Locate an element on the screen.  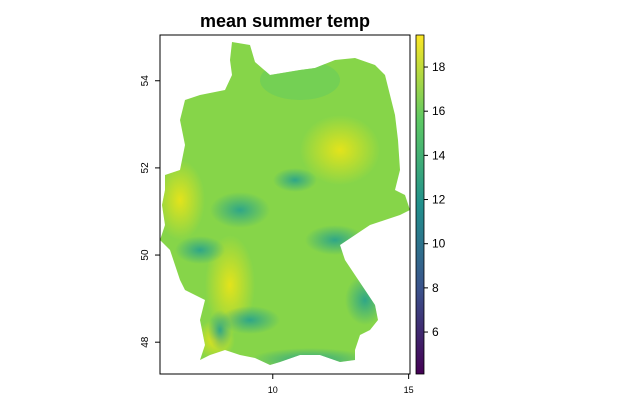
x-tick-label: 10 is located at coordinates (273, 390).